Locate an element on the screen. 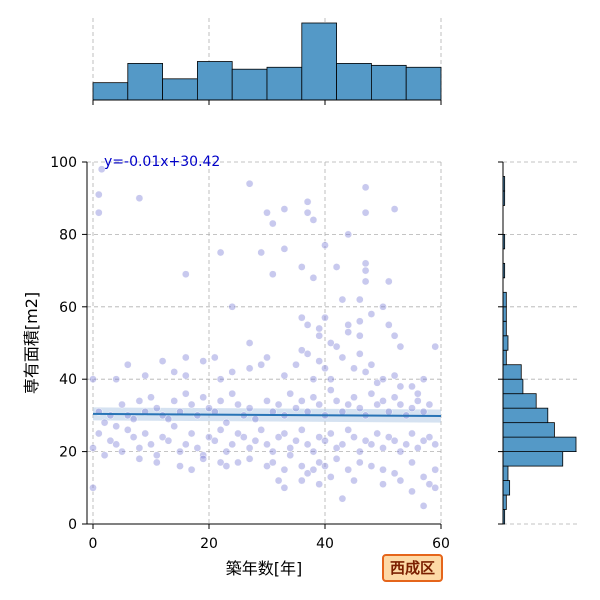 Image resolution: width=600 pixels, height=600 pixels. x-tick-label: 0 is located at coordinates (93, 544).